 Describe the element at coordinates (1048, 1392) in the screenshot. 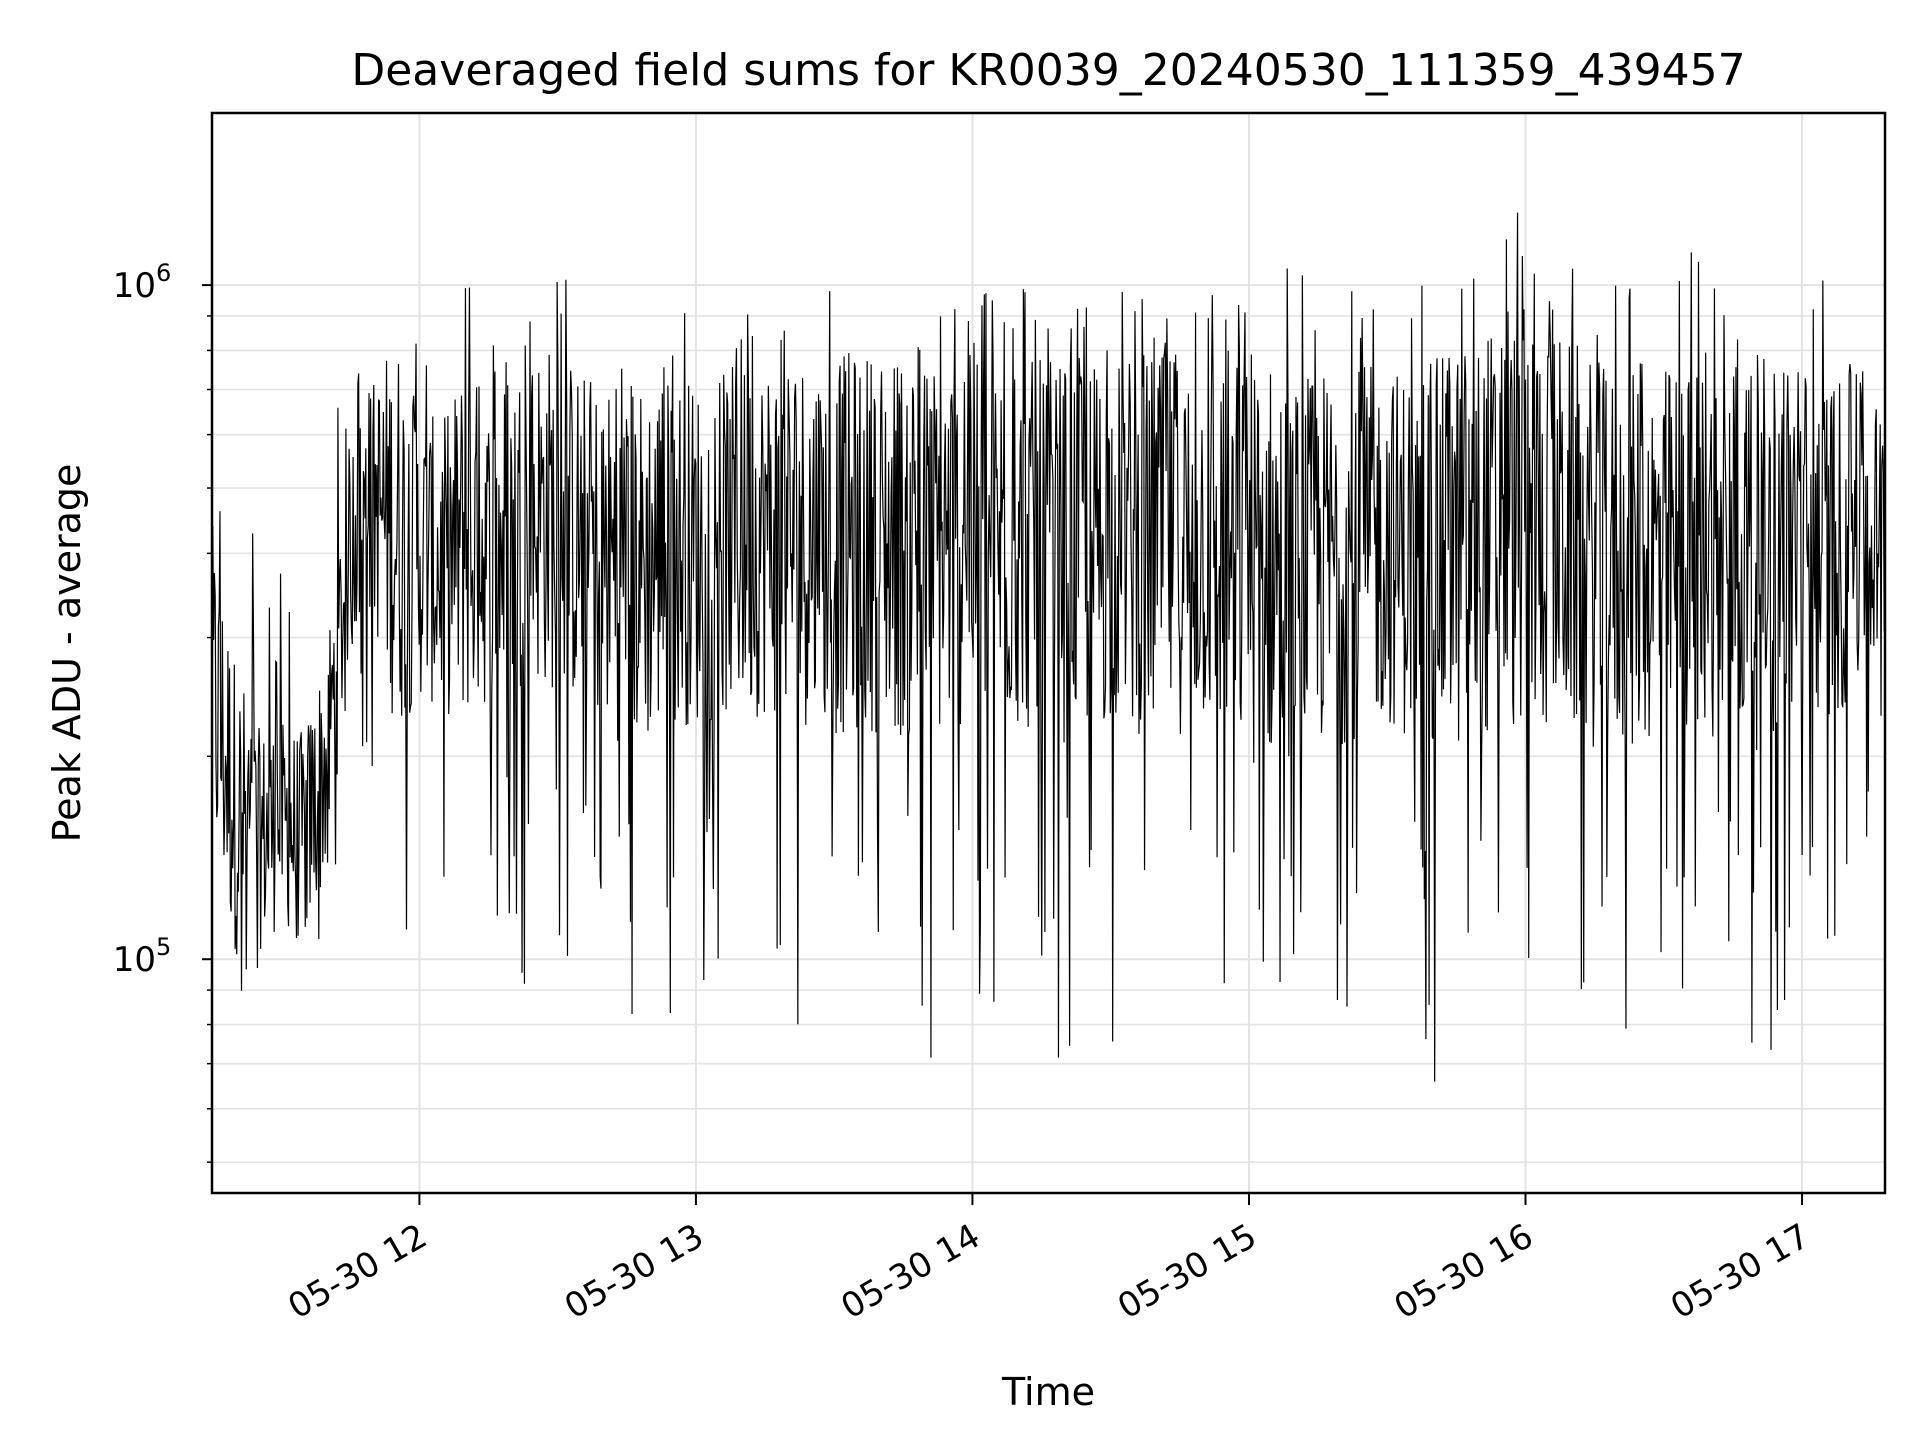

I see `x-axis-label: Time` at that location.